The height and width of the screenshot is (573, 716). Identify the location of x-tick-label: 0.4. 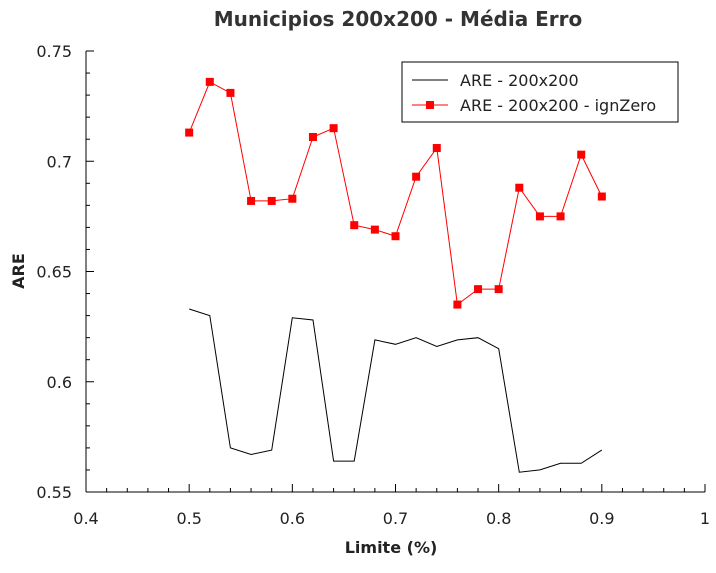
(85, 518).